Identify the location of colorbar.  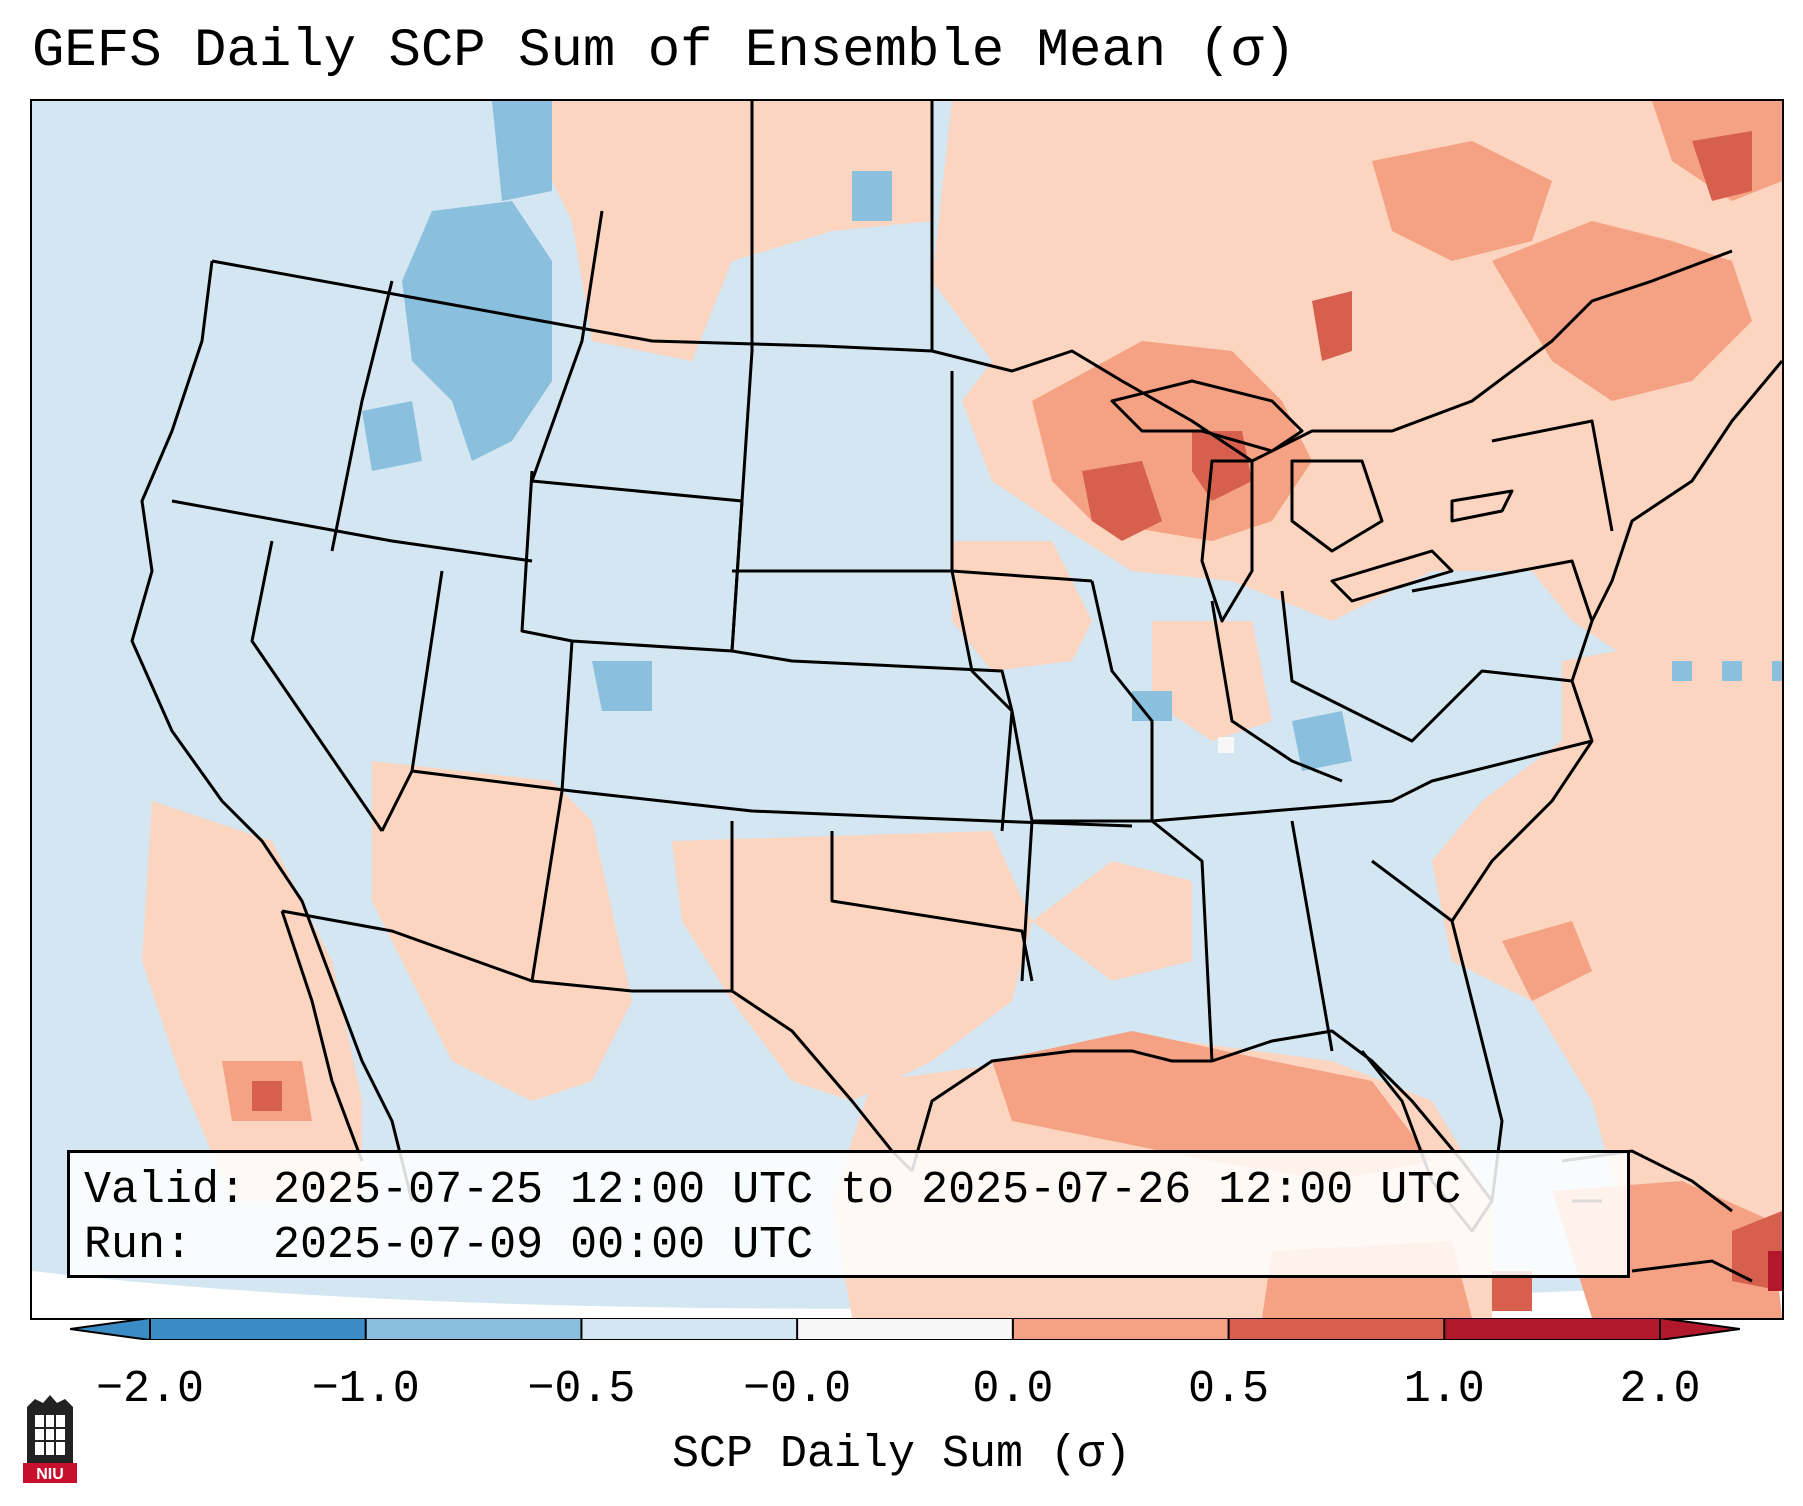
(905, 1329).